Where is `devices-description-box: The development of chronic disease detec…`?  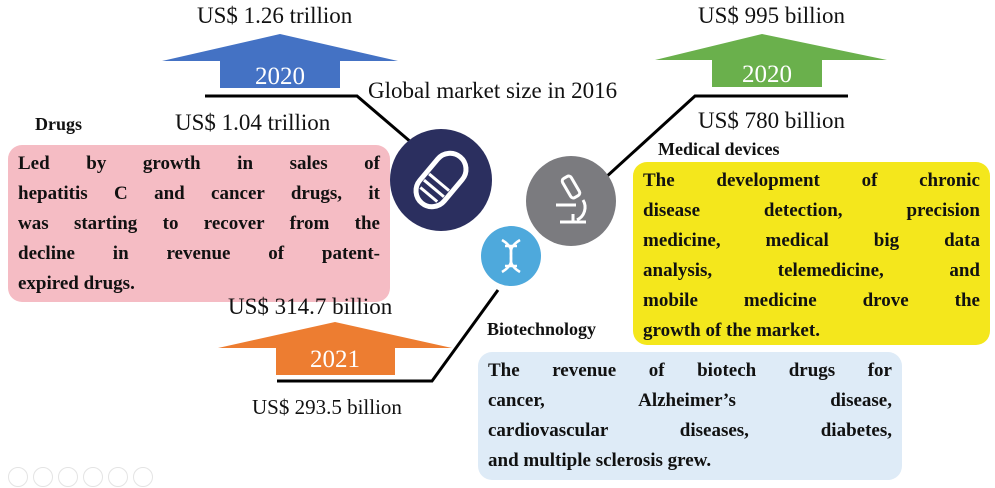
devices-description-box: The development of chronic disease detec… is located at coordinates (811, 253).